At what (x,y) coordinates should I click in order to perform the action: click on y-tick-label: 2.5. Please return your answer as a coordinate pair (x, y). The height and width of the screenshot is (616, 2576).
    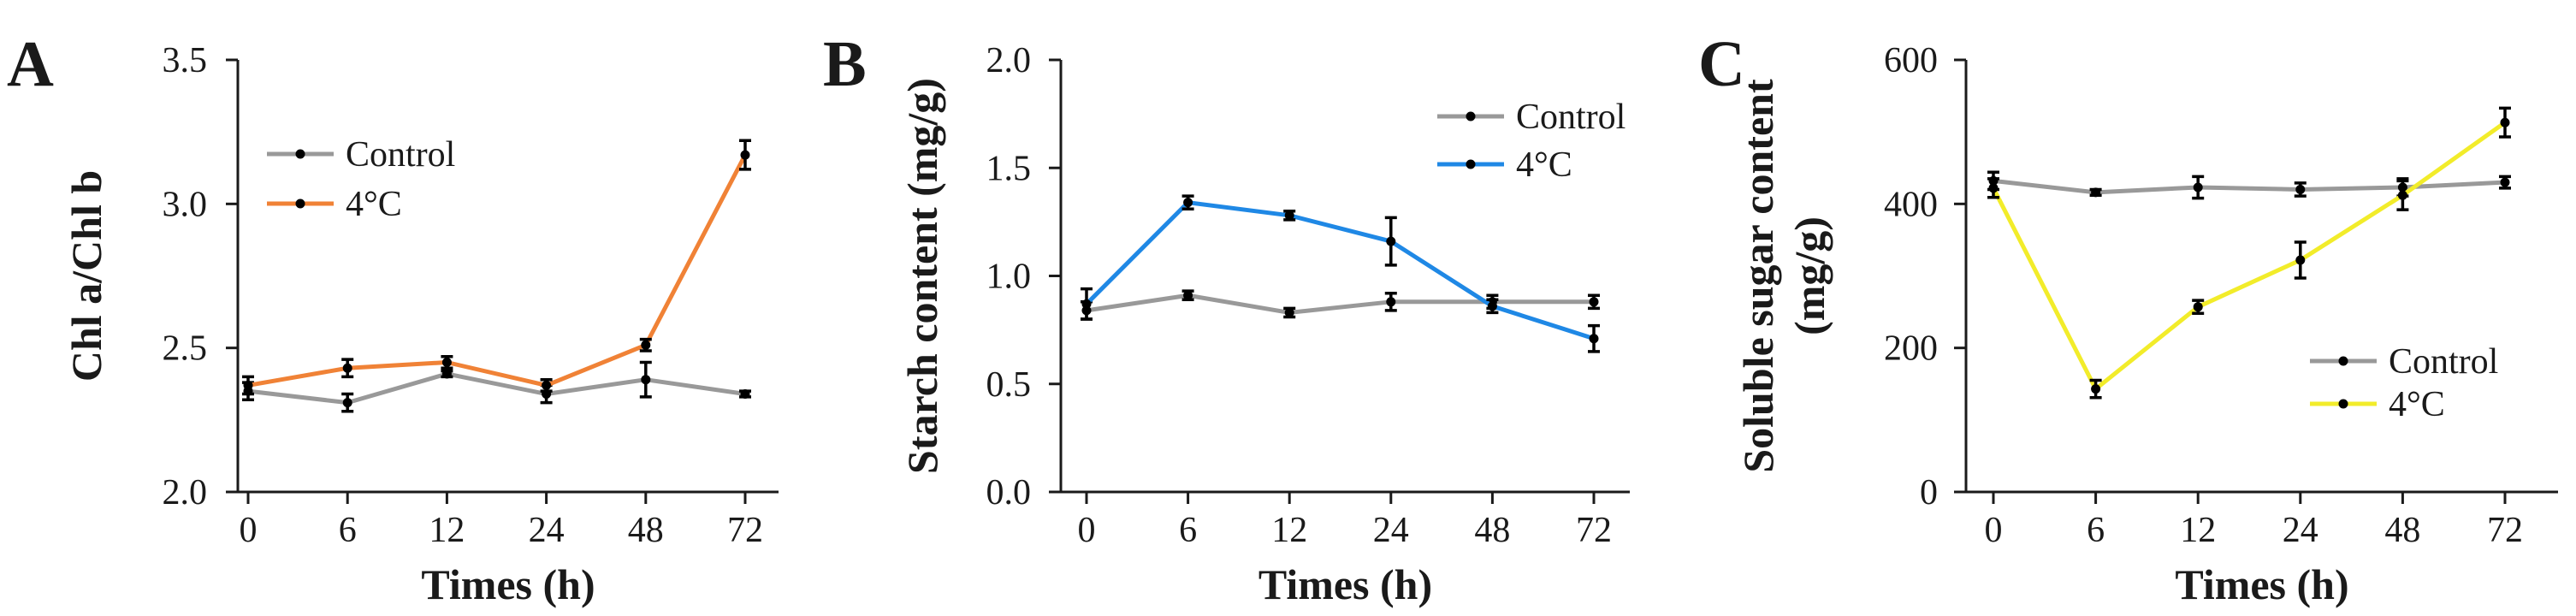
    Looking at the image, I should click on (186, 349).